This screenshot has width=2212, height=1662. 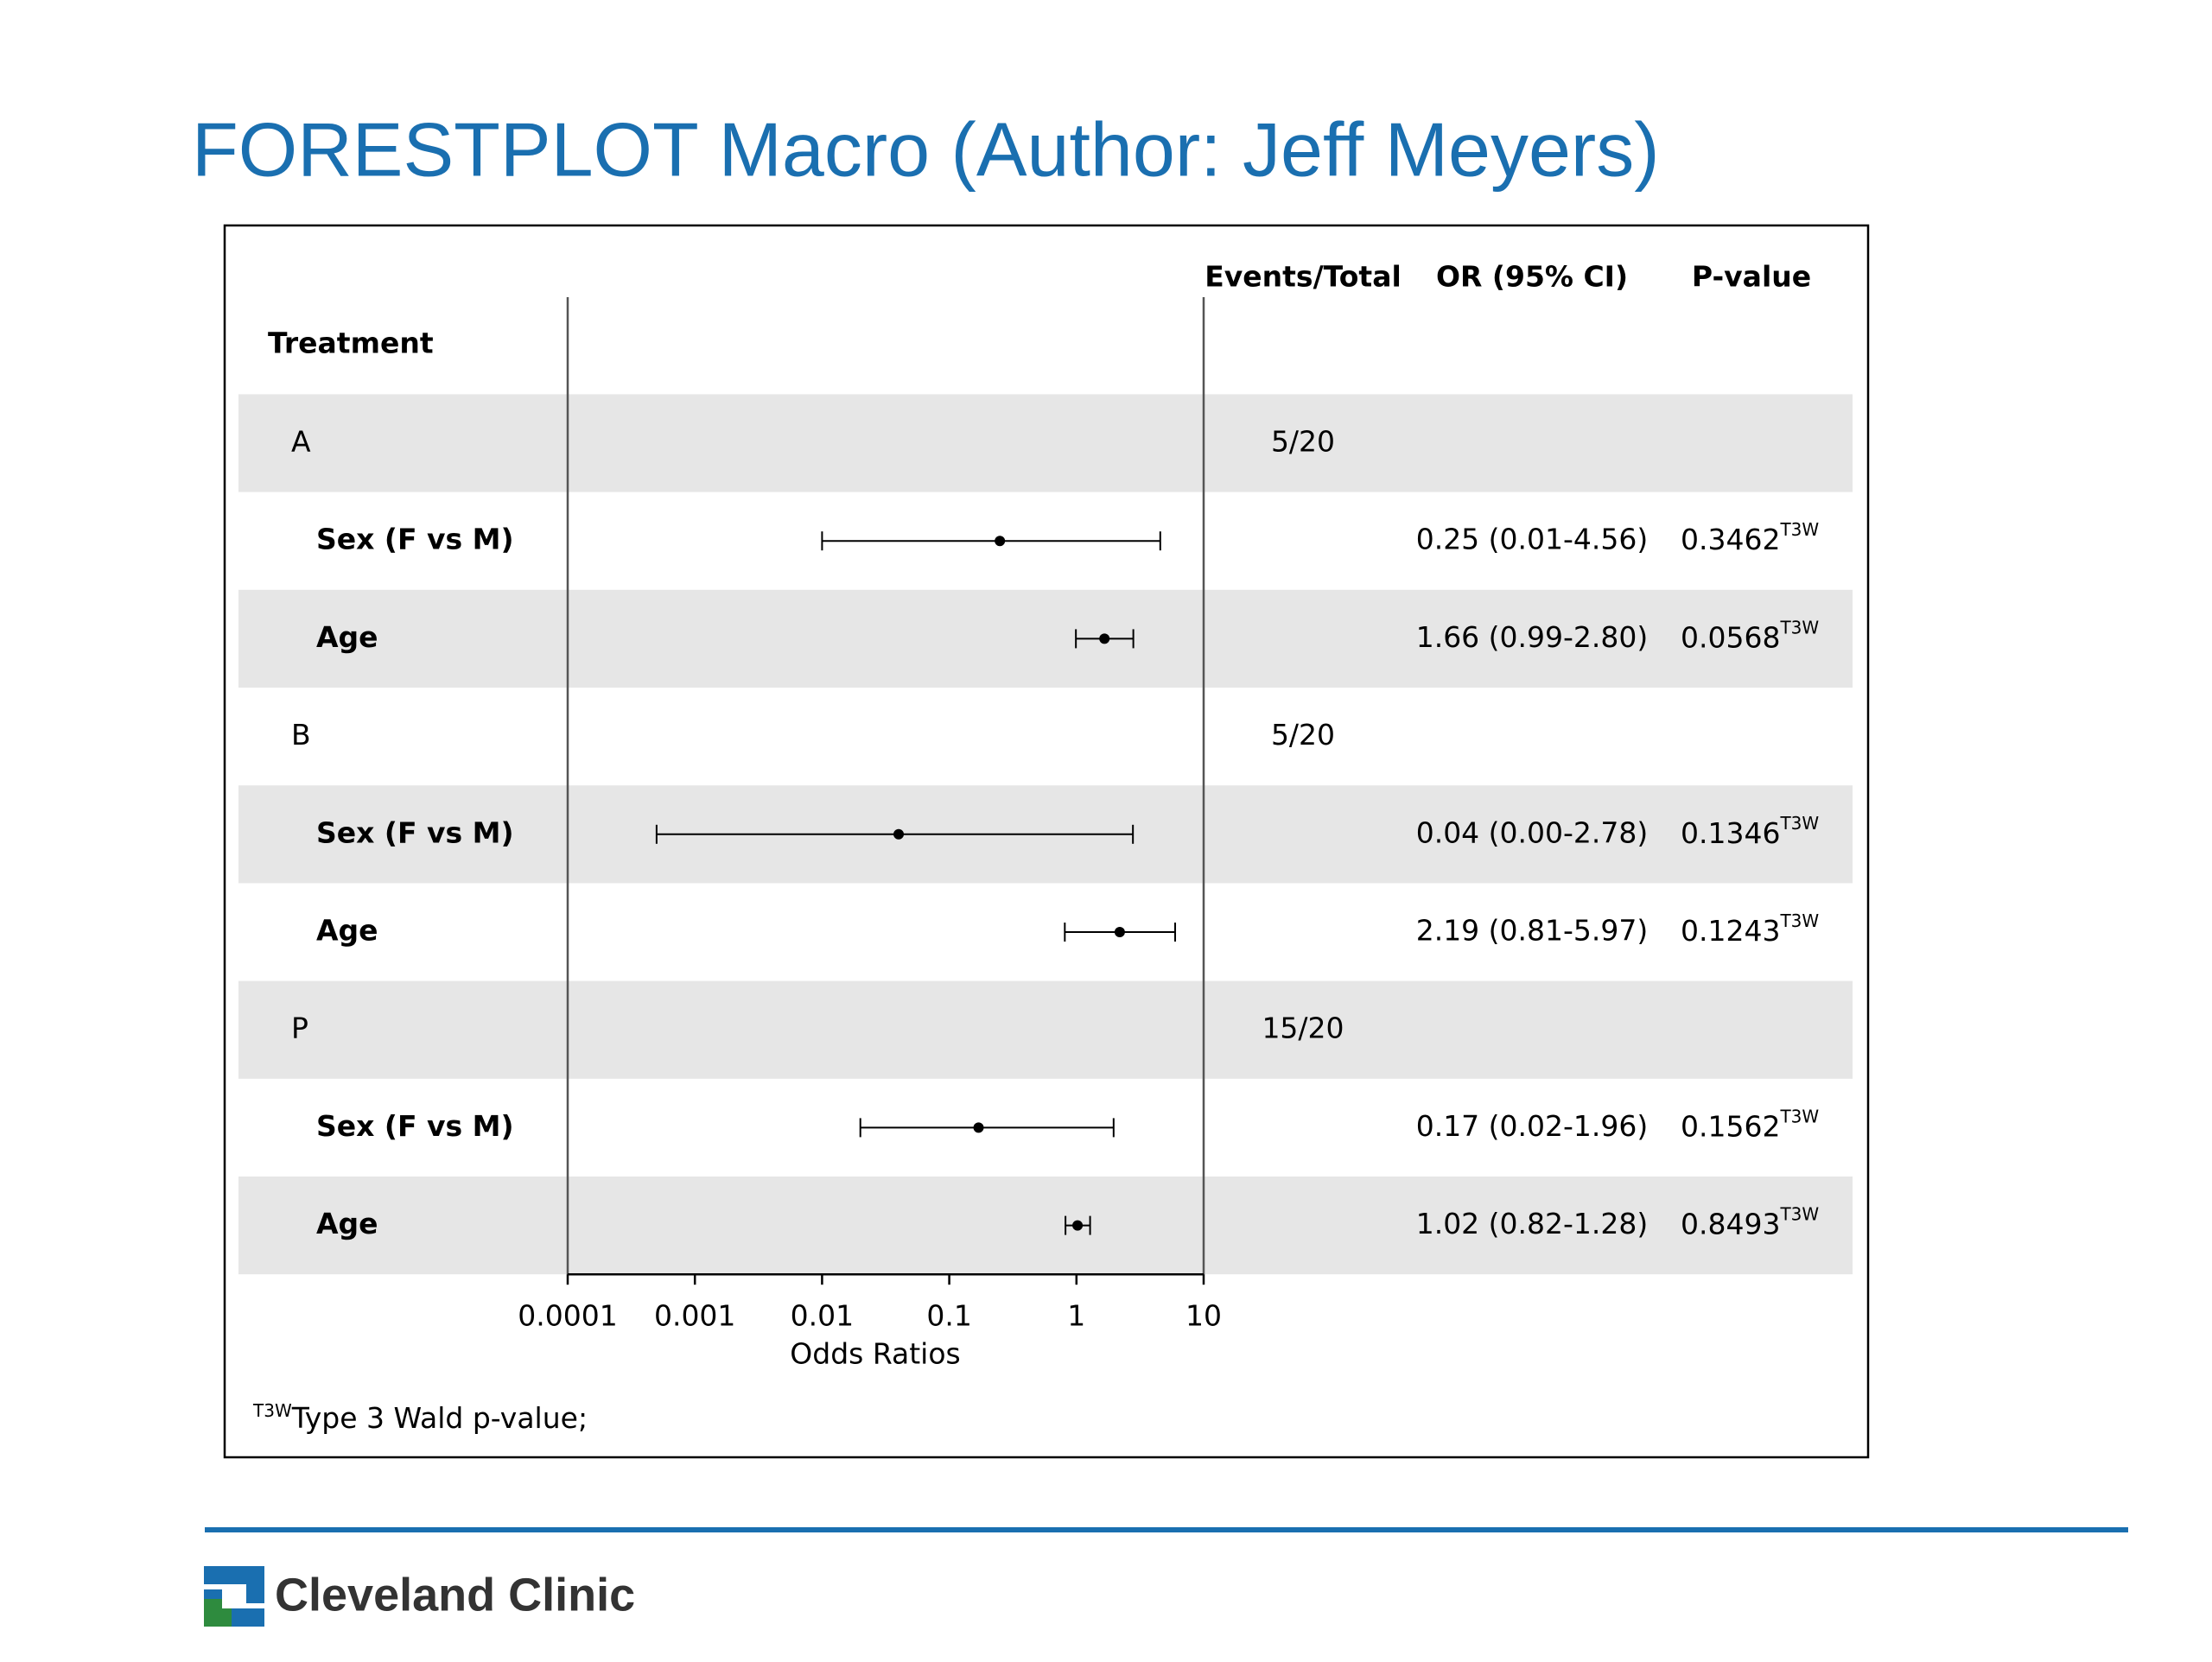 What do you see at coordinates (1532, 539) in the screenshot?
I see `ci-label: 0.25 (0.01-4.56)` at bounding box center [1532, 539].